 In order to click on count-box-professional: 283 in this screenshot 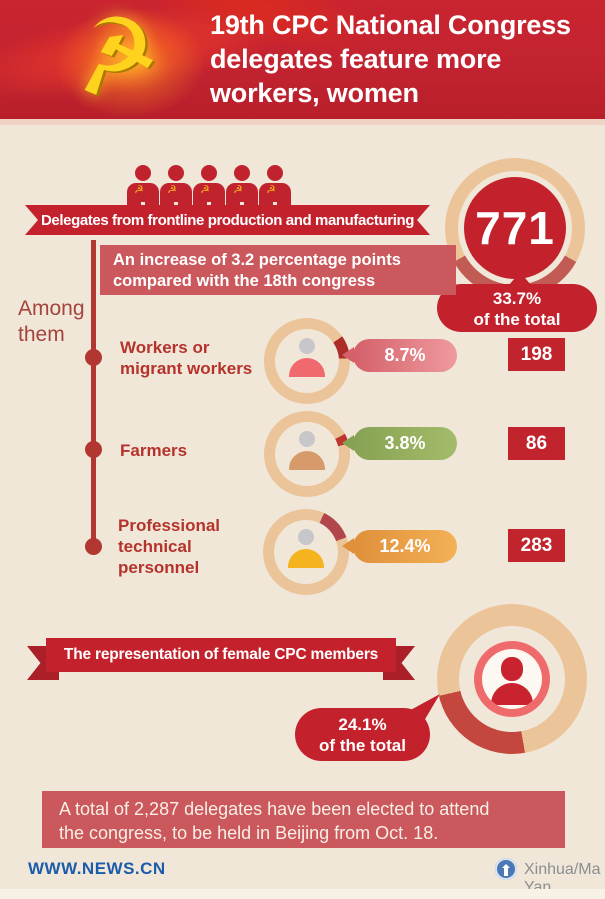, I will do `click(536, 545)`.